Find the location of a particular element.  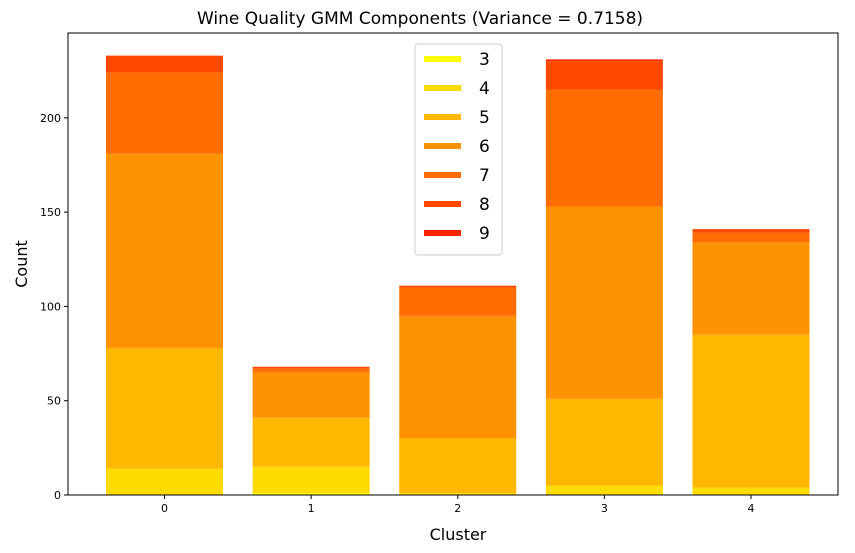

x-tick-label: 3 is located at coordinates (604, 508).